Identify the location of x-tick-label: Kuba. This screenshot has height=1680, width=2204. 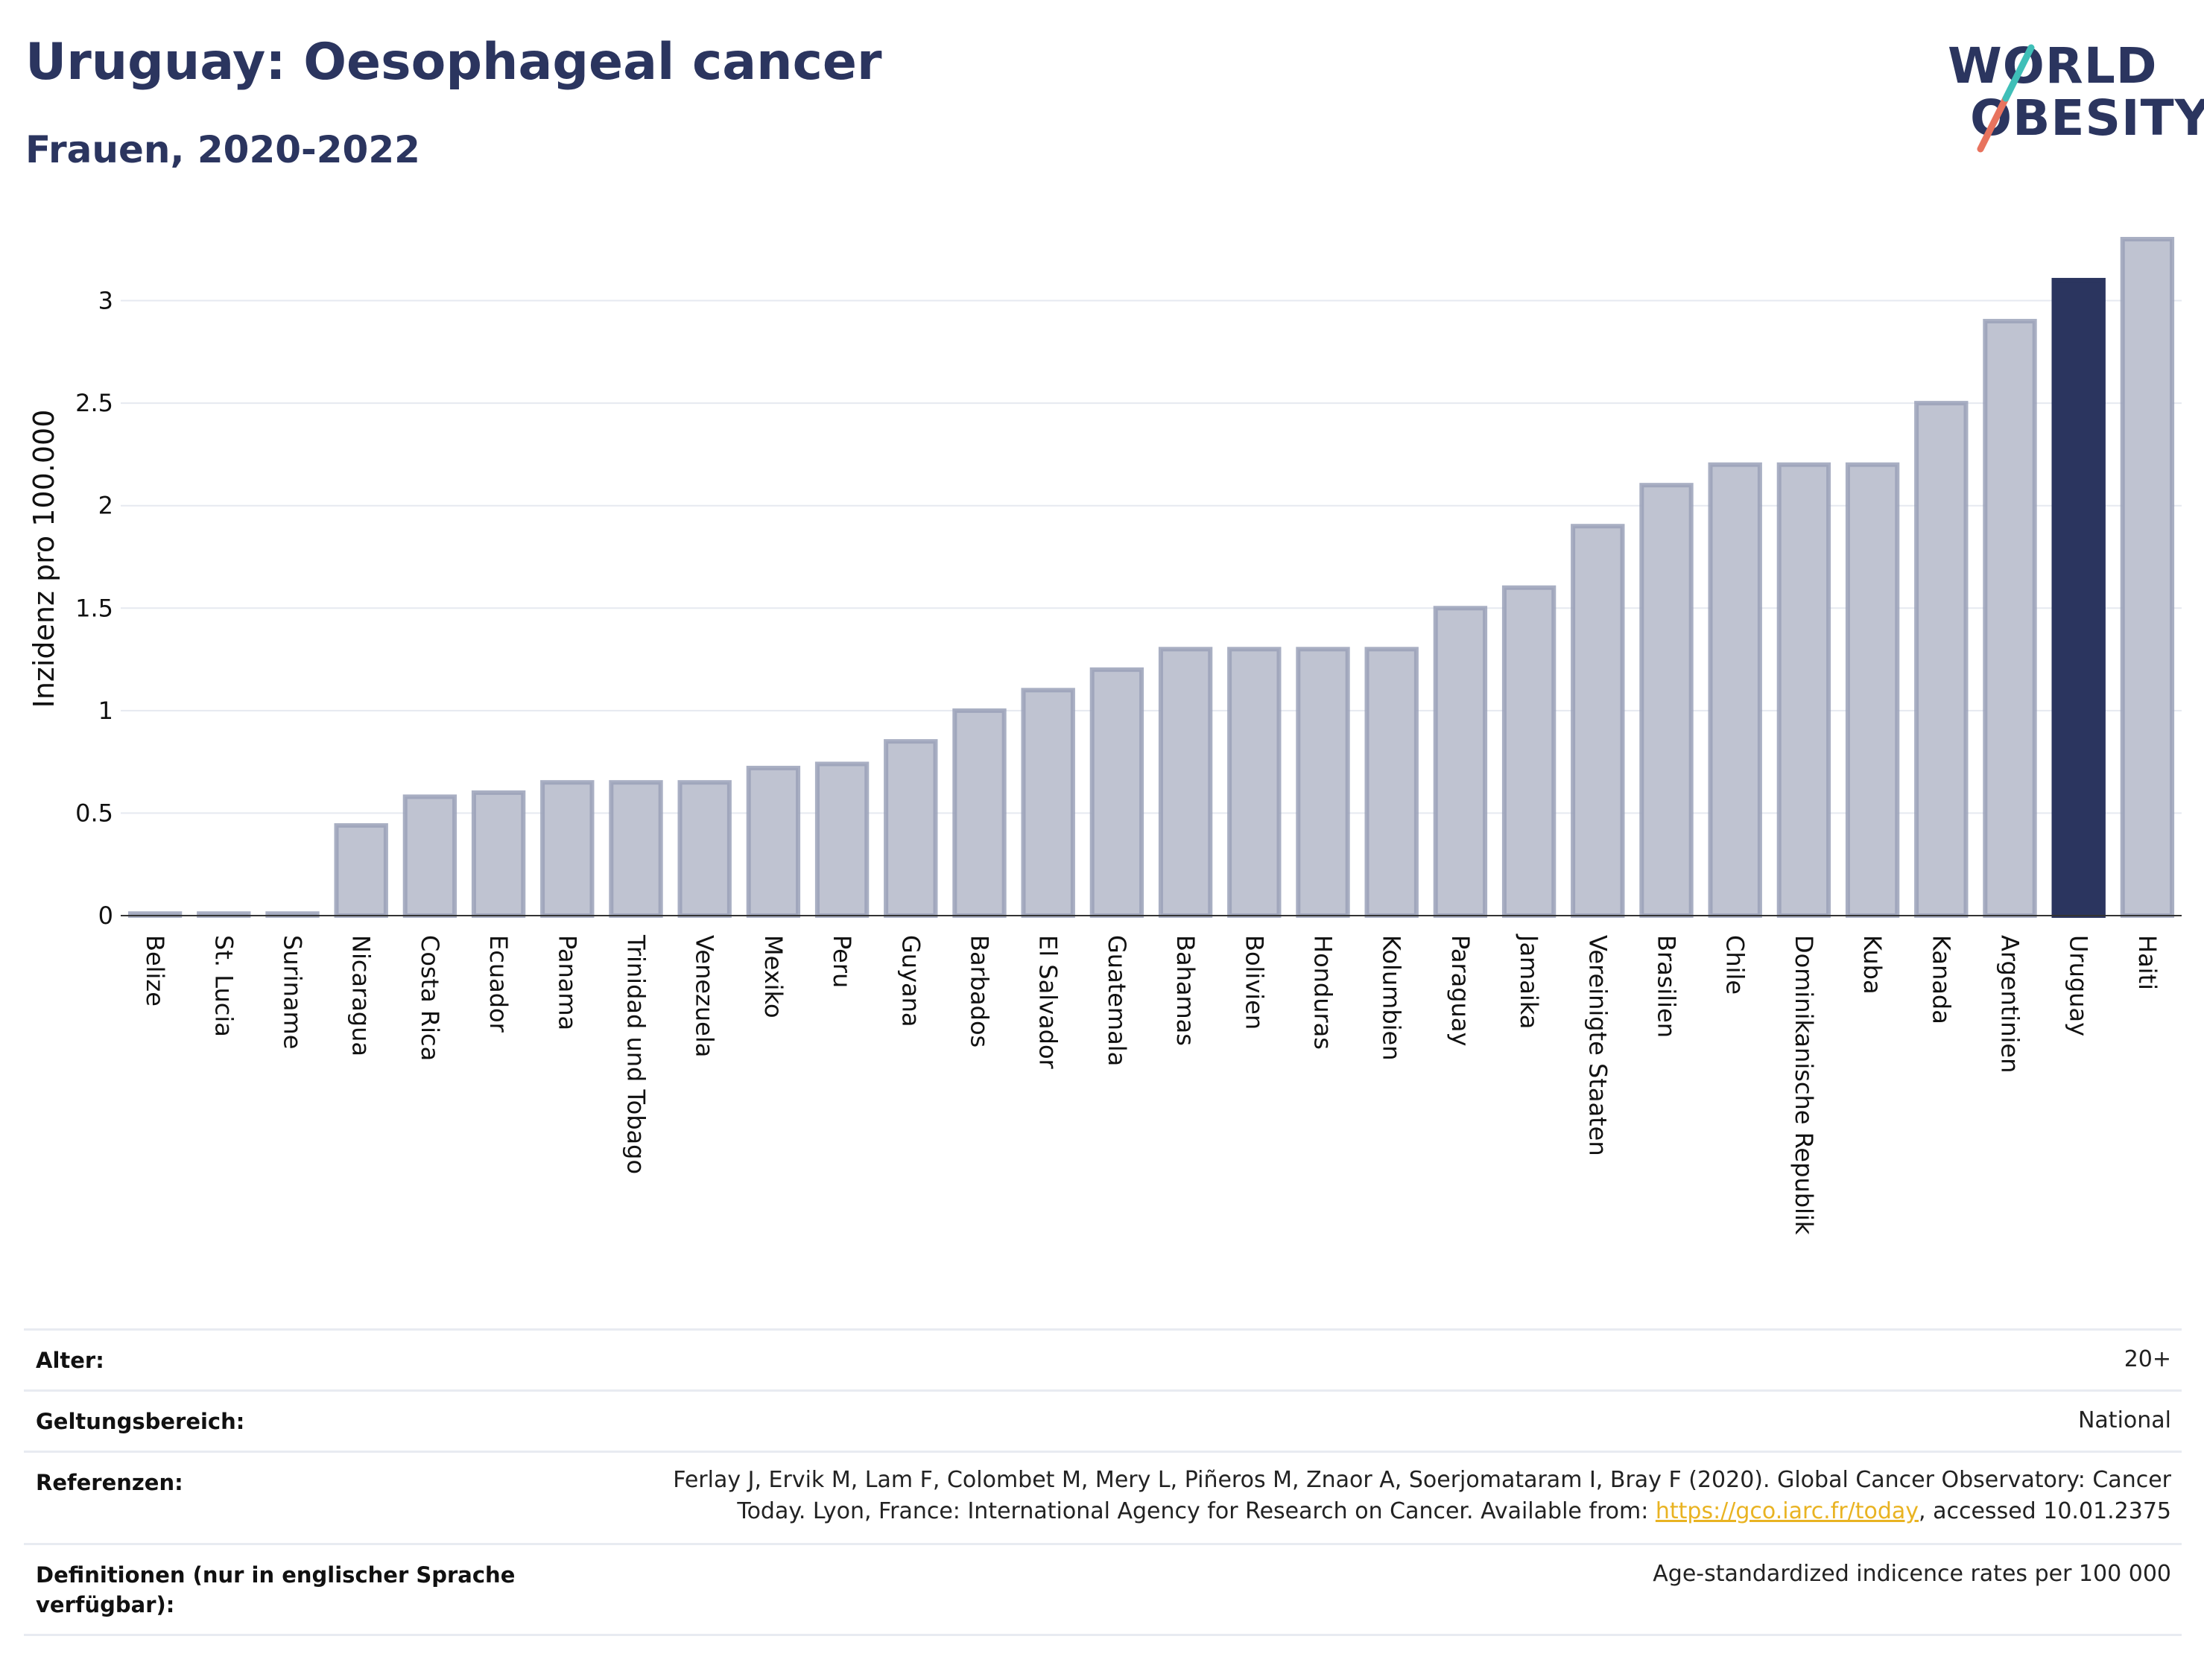
(1872, 965).